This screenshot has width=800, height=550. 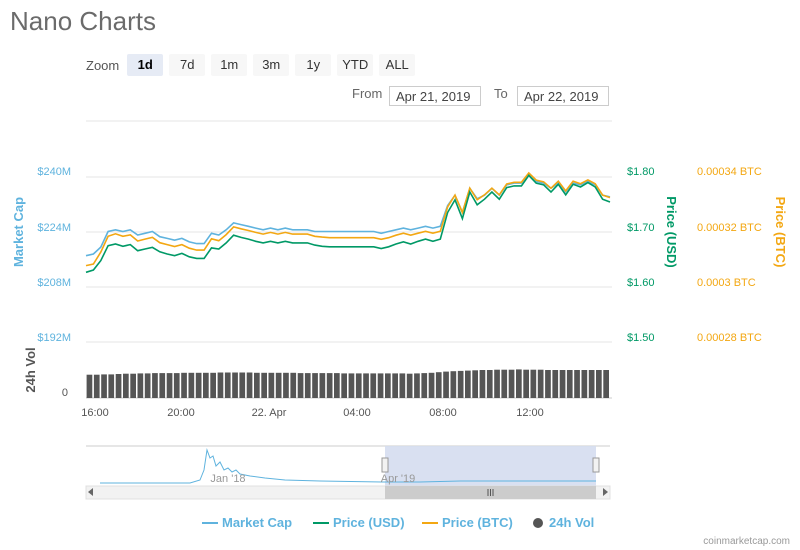 What do you see at coordinates (54, 338) in the screenshot?
I see `market-cap-tick: $192M` at bounding box center [54, 338].